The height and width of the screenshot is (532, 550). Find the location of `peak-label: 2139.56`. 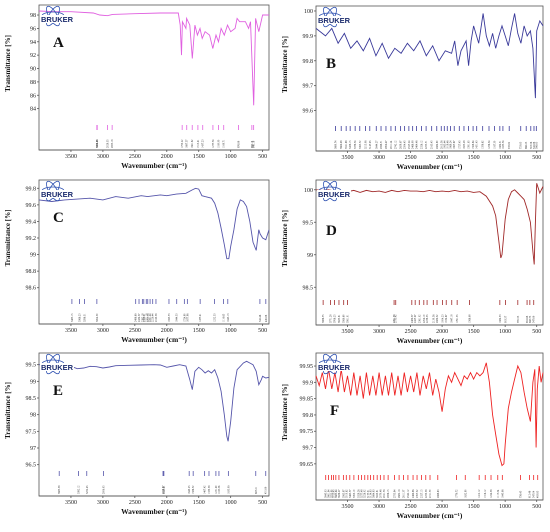

peak-label: 2139.56 is located at coordinates (433, 318).